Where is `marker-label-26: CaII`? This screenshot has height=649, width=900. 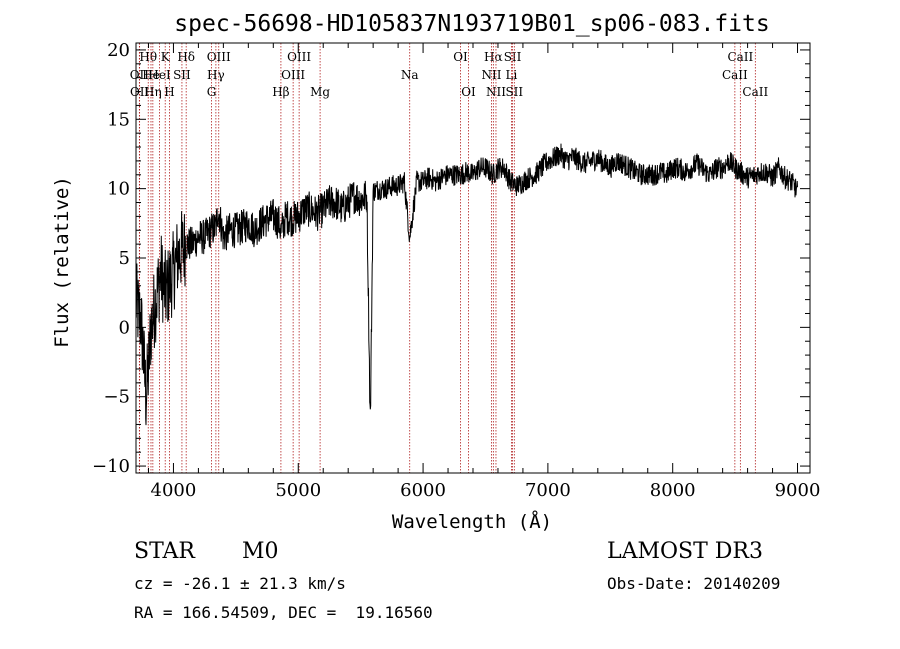 marker-label-26: CaII is located at coordinates (740, 57).